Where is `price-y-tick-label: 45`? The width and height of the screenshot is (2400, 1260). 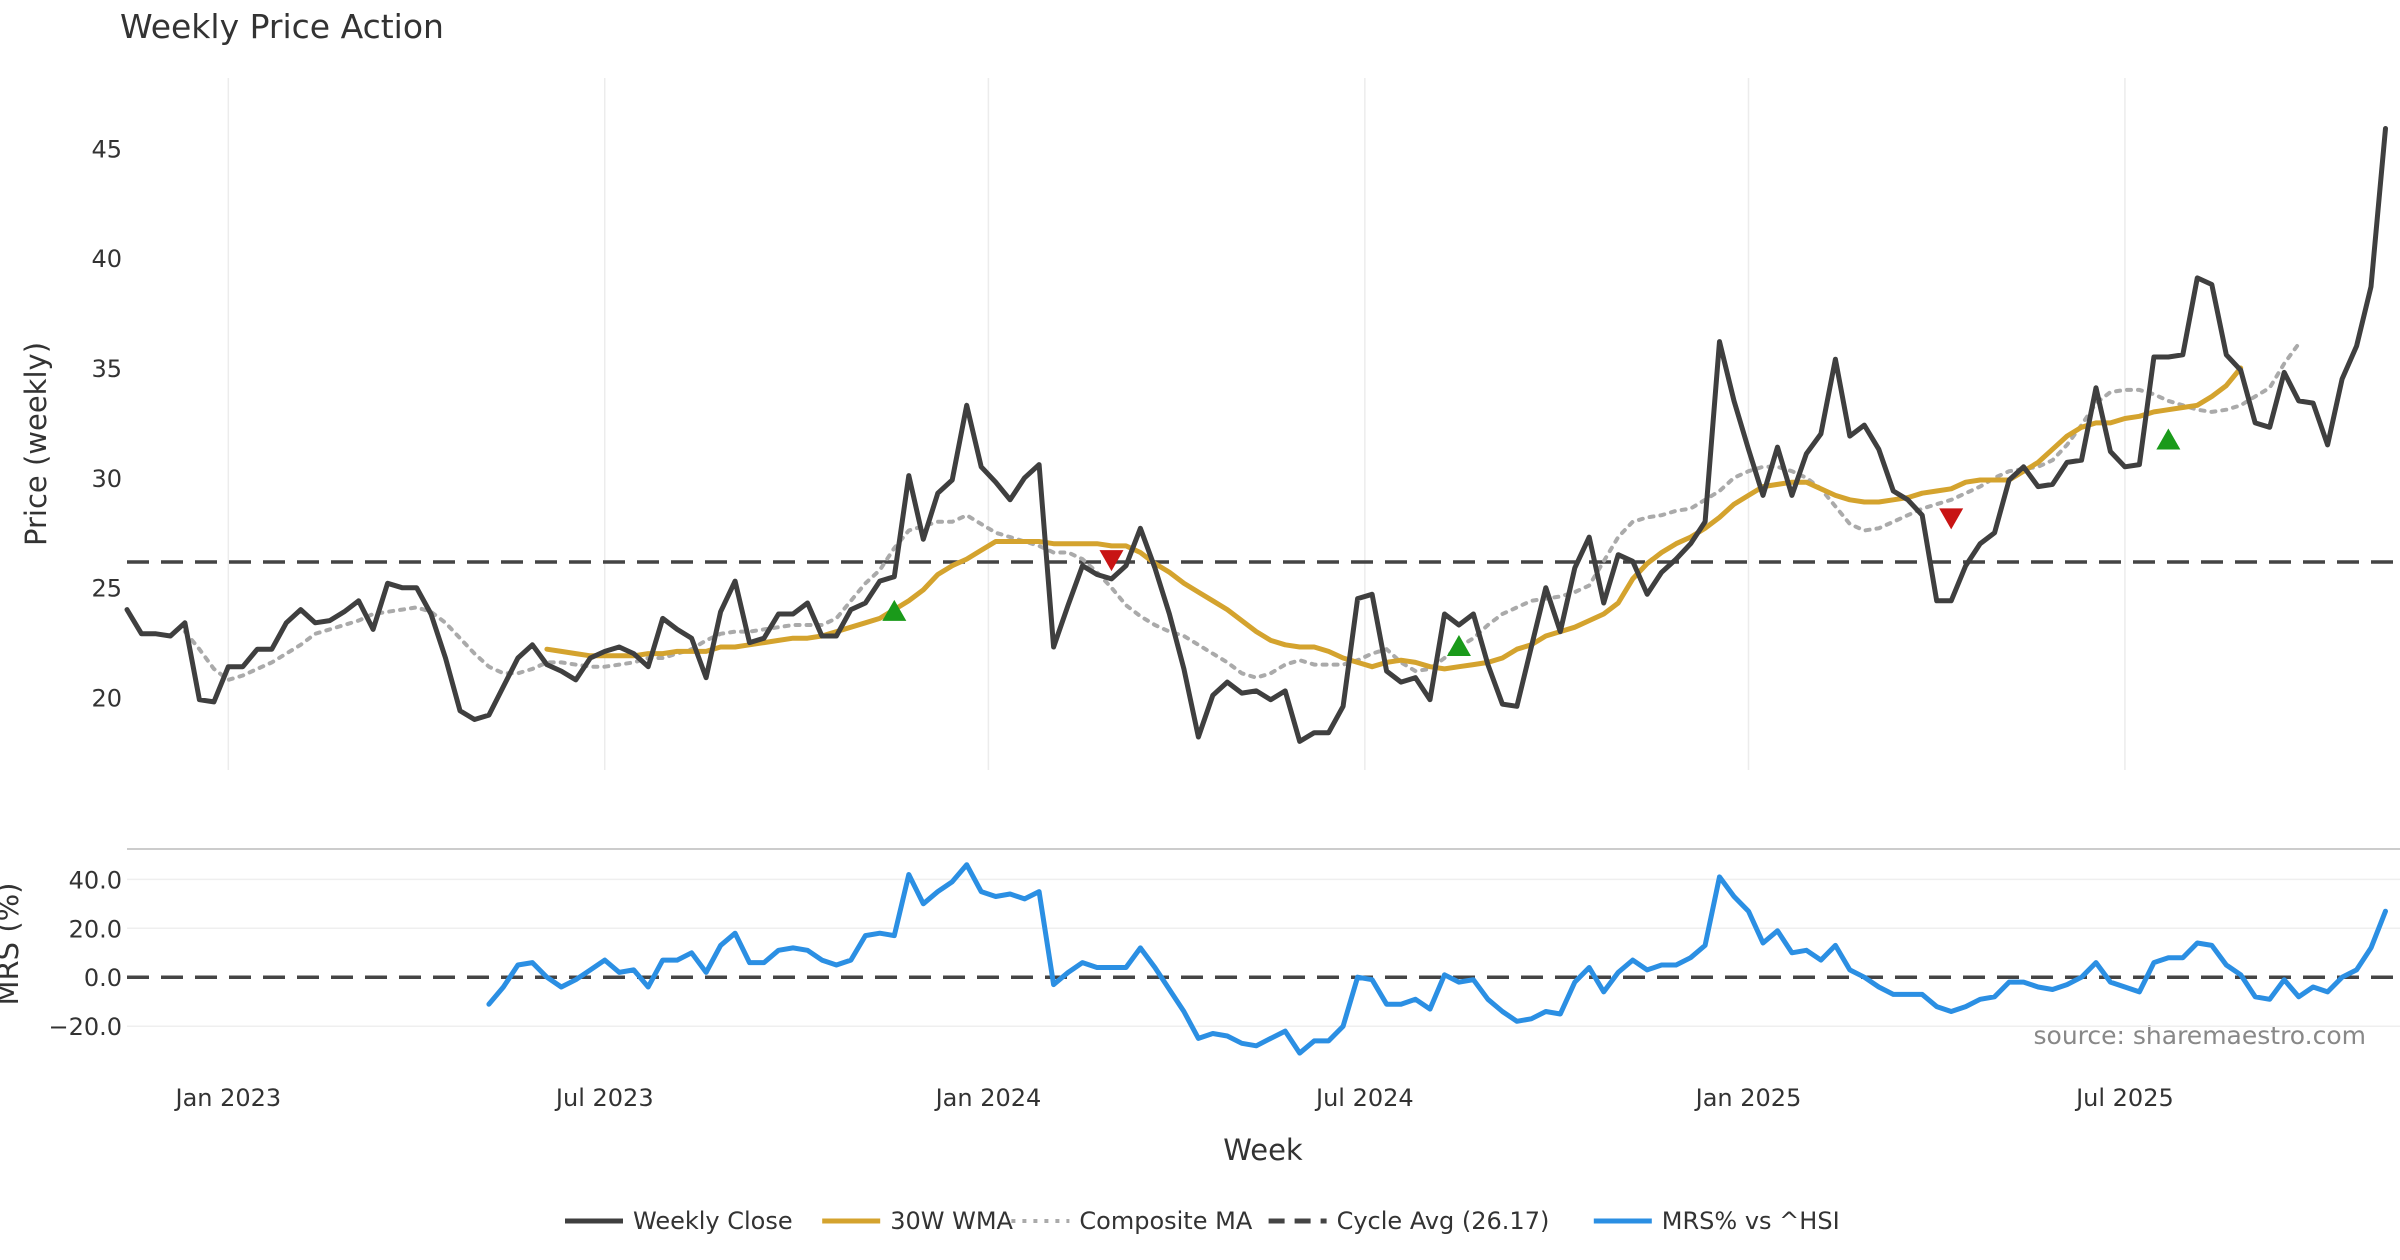
price-y-tick-label: 45 is located at coordinates (106, 149).